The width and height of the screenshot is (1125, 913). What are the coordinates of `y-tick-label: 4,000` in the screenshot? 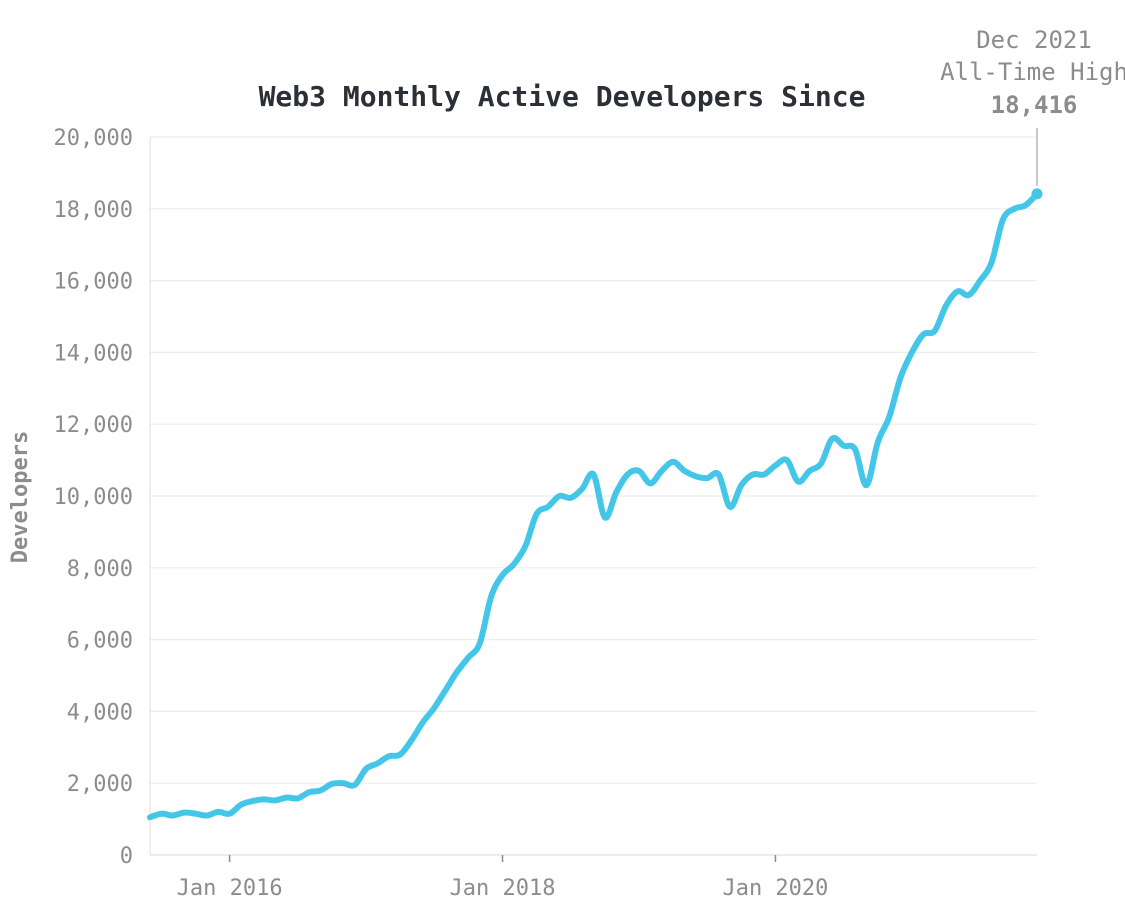 It's located at (100, 712).